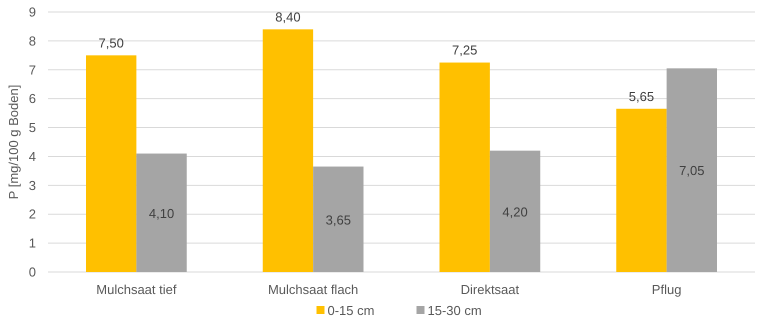 This screenshot has width=768, height=326. What do you see at coordinates (455, 310) in the screenshot?
I see `legend-label: 15-30 cm` at bounding box center [455, 310].